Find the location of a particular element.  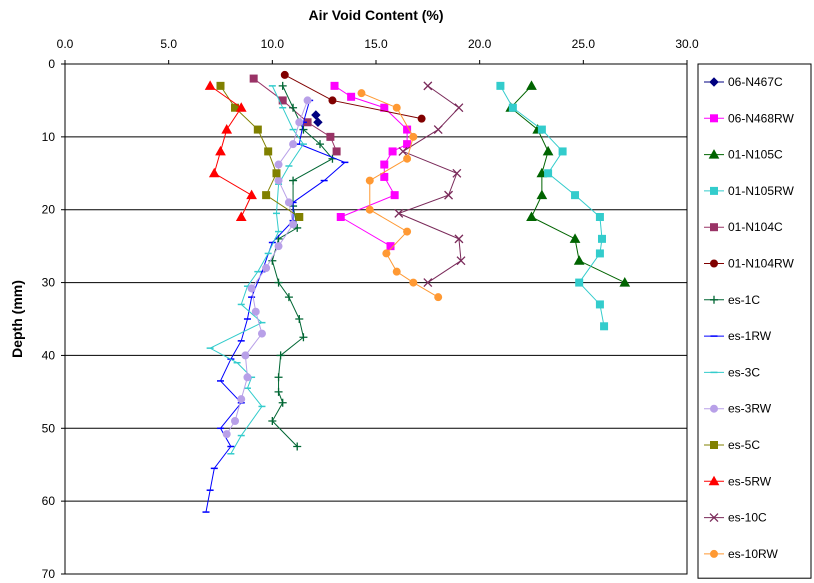

legend-item: es-3RW is located at coordinates (738, 409).